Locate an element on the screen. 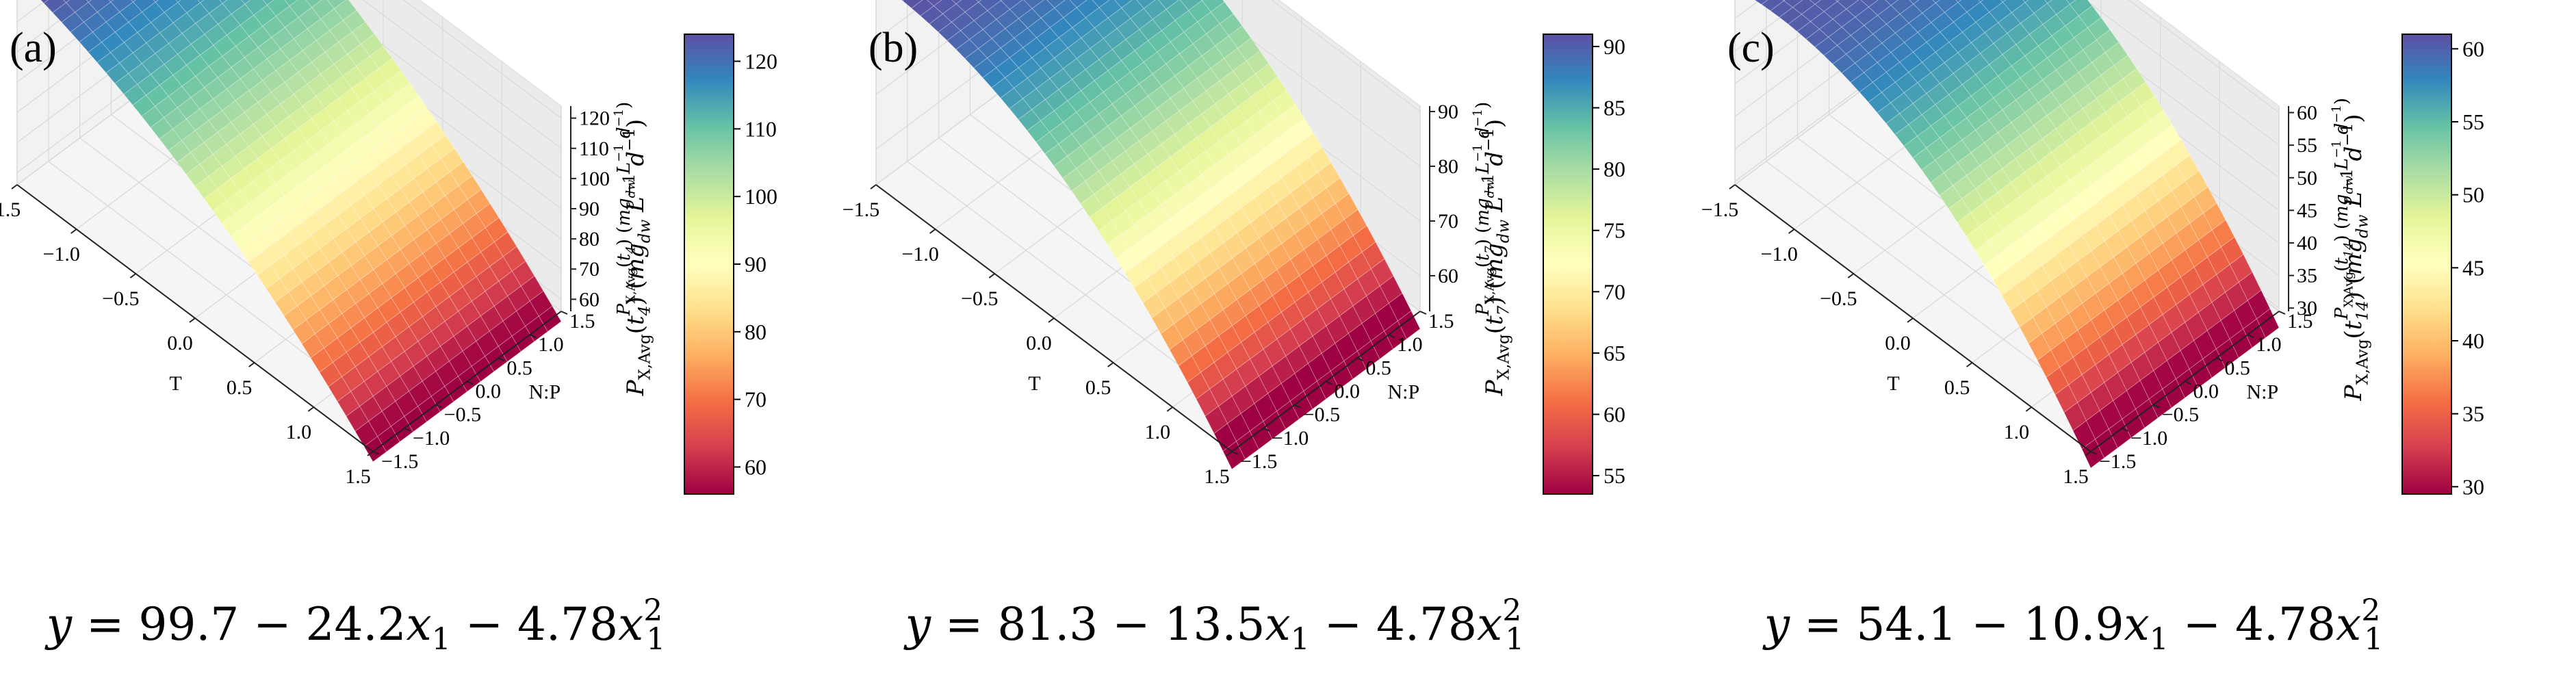 This screenshot has height=674, width=2576. z-axis-label-part: mg is located at coordinates (2342, 208).